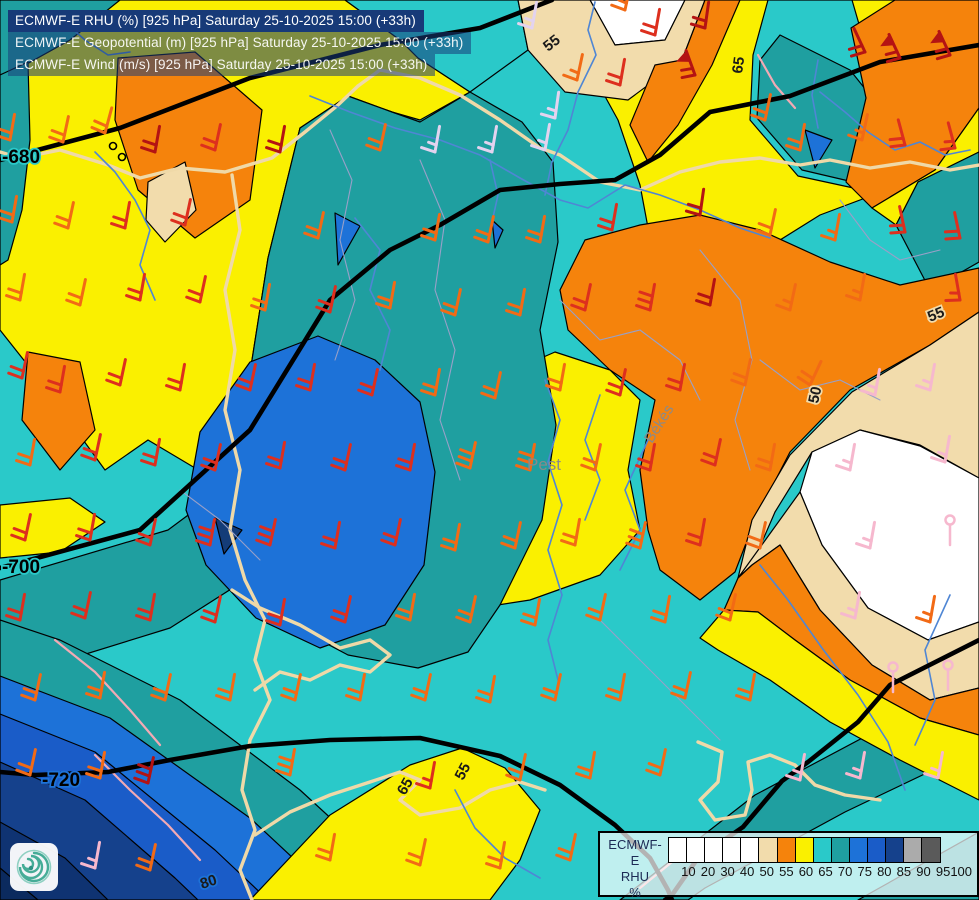  I want to click on city-label: Pest, so click(544, 464).